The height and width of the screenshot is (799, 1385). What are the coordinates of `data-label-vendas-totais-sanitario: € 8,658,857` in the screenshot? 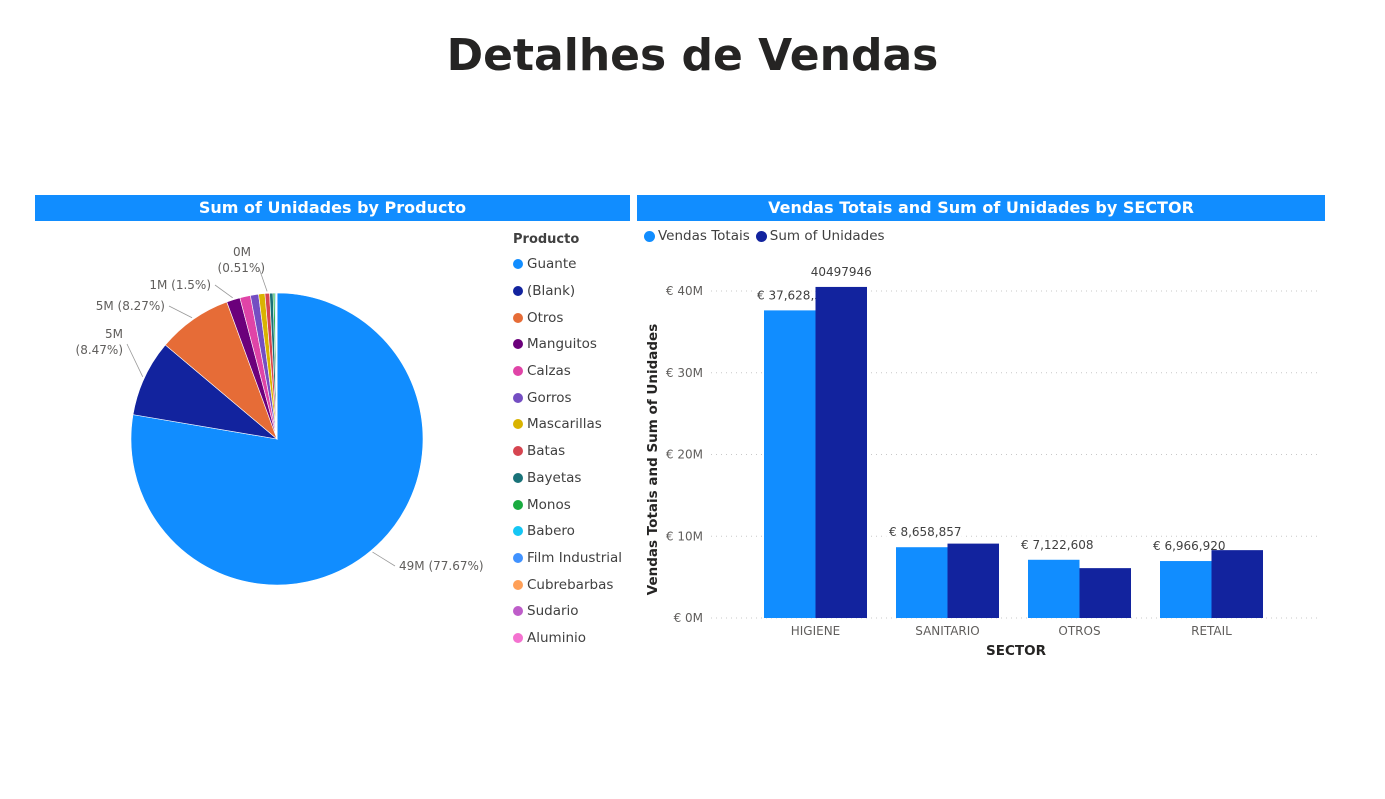 It's located at (925, 532).